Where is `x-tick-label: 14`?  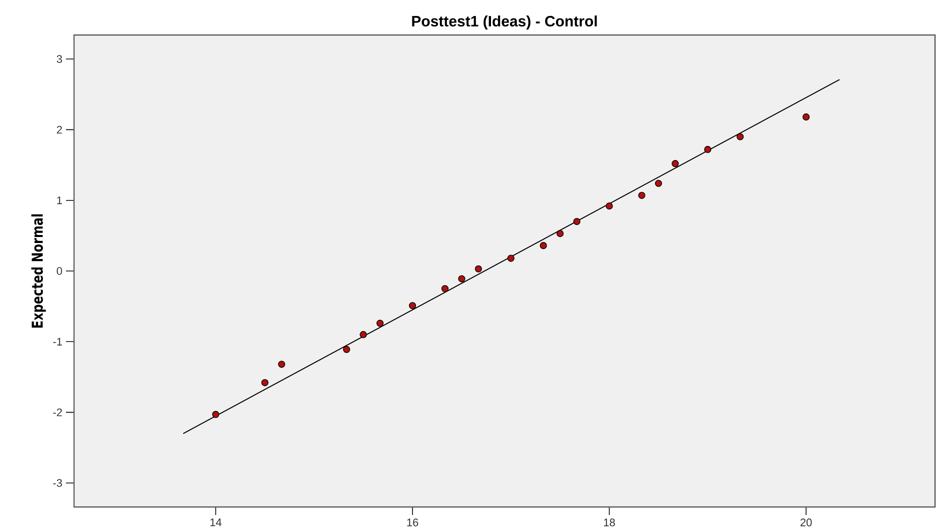 x-tick-label: 14 is located at coordinates (216, 522).